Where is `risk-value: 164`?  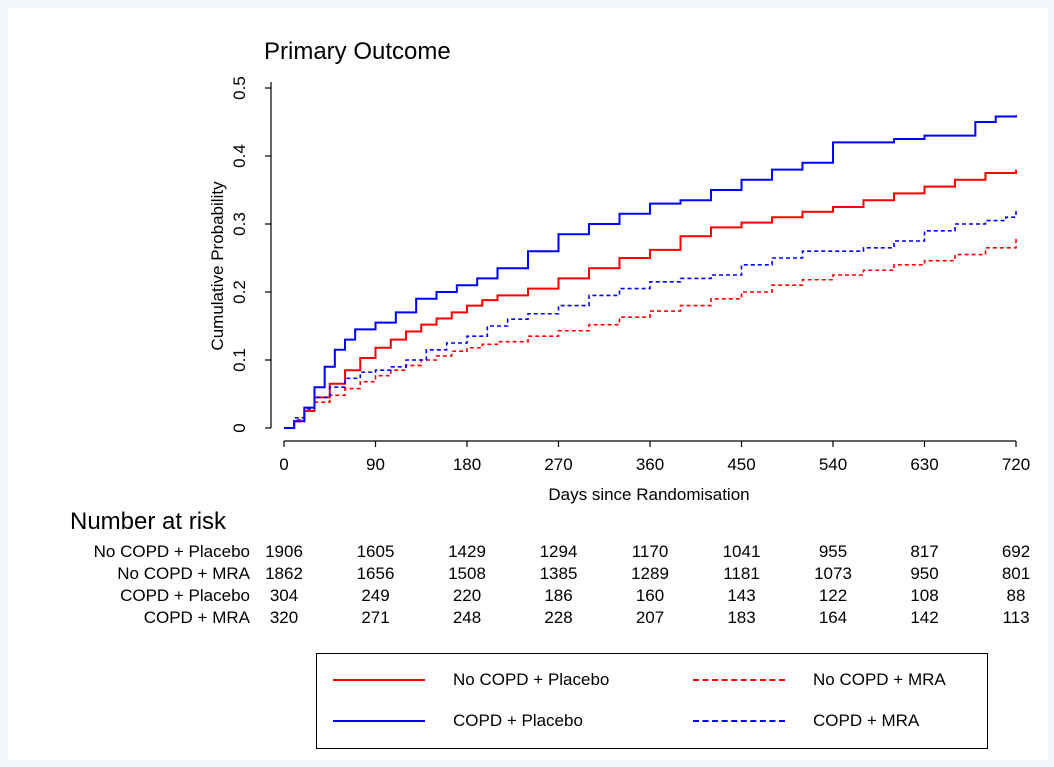 risk-value: 164 is located at coordinates (833, 617).